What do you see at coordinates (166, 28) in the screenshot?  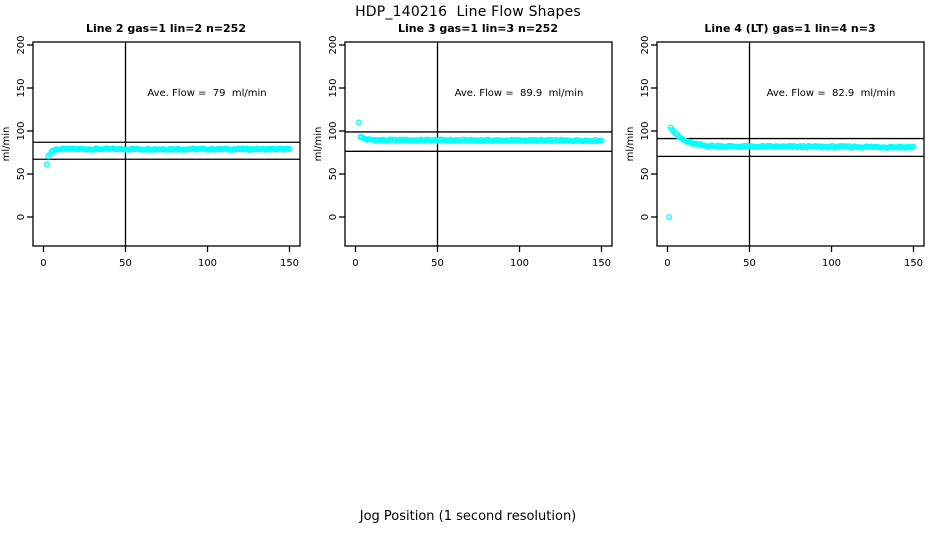 I see `panel-title: Line 2 gas=1 lin=2 n=252` at bounding box center [166, 28].